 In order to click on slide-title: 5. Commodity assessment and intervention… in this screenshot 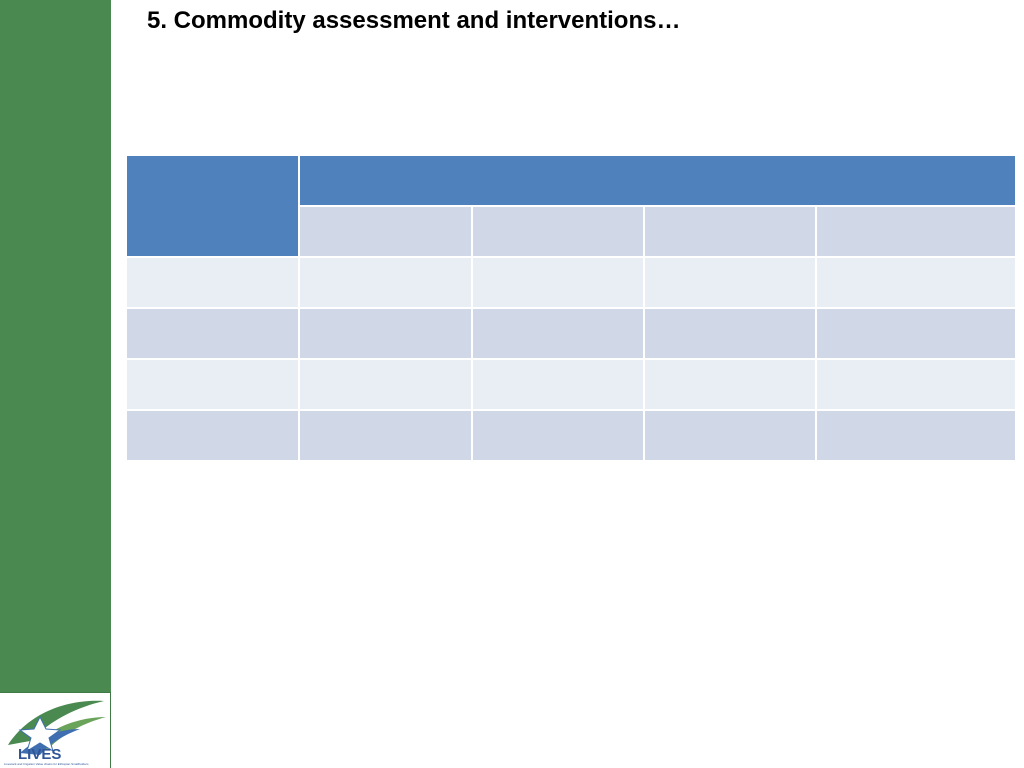, I will do `click(414, 20)`.